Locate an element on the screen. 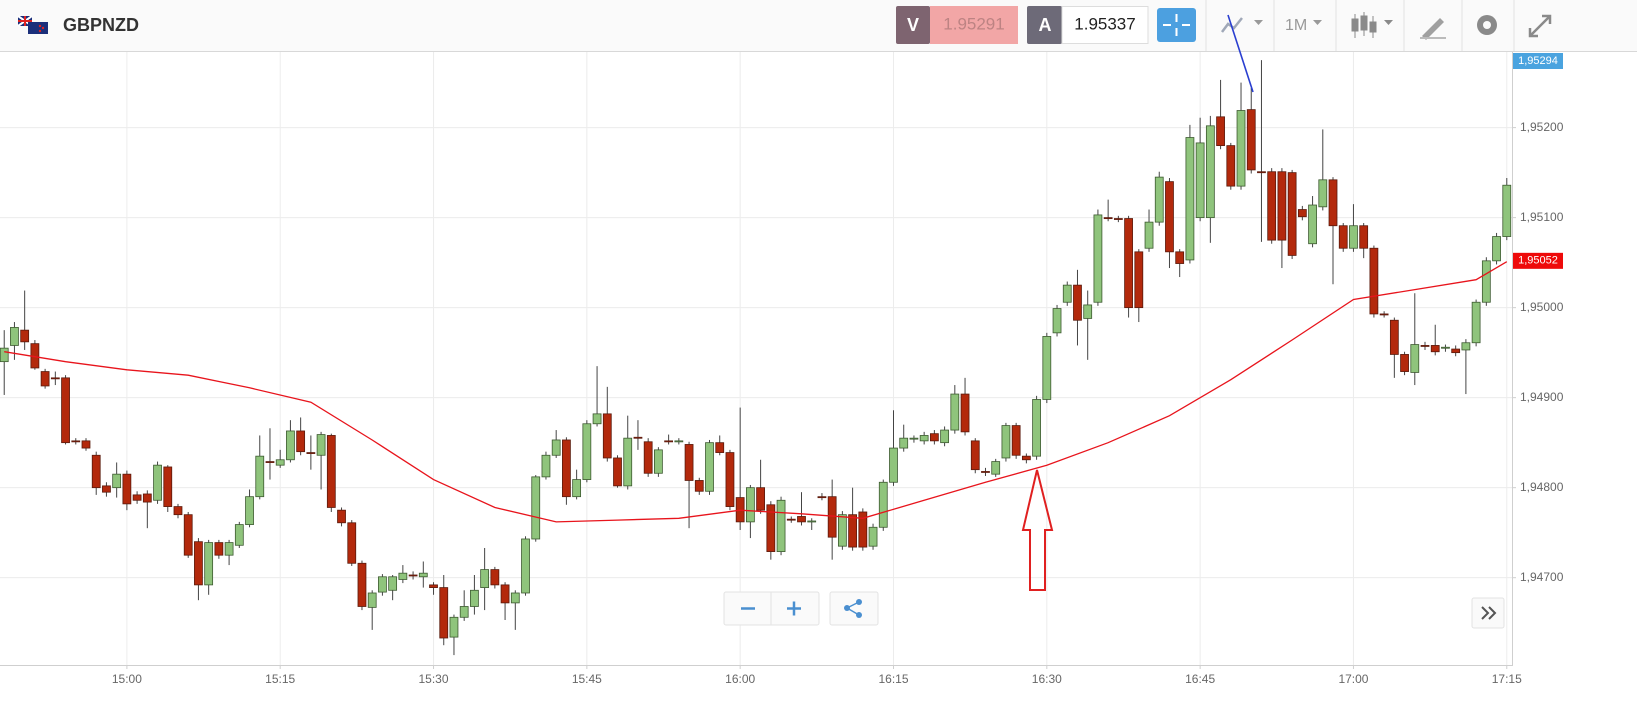 The width and height of the screenshot is (1637, 727). x-tick-label: 16:00 is located at coordinates (740, 679).